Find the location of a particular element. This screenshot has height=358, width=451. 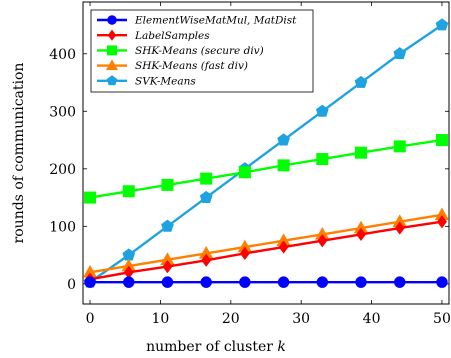

x-axis-label-text: number of cluster is located at coordinates (209, 347).